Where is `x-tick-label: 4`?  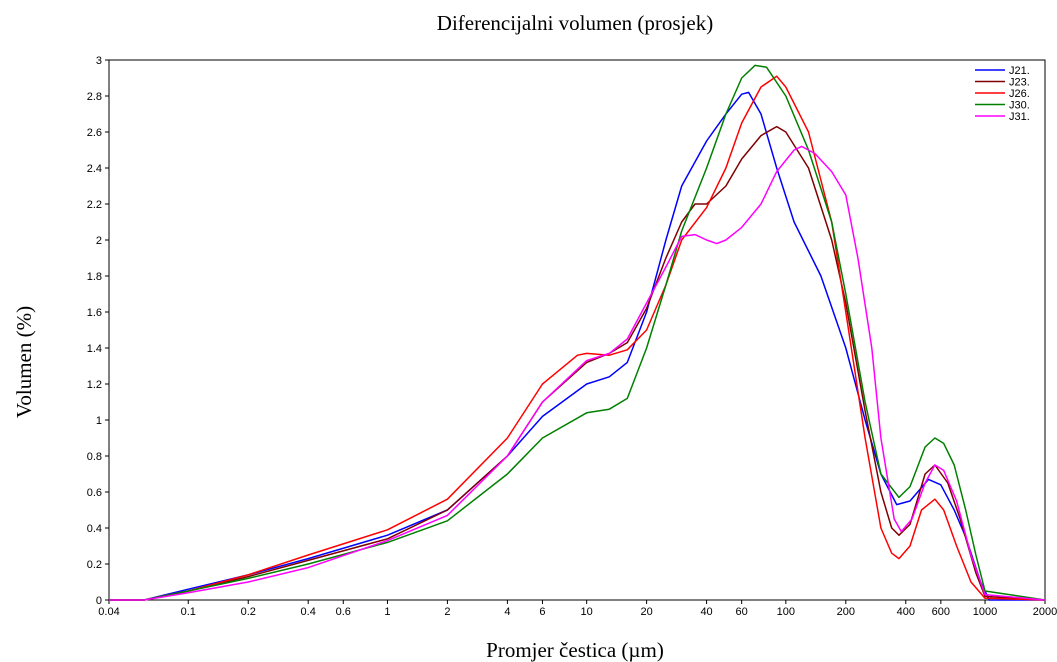 x-tick-label: 4 is located at coordinates (507, 612).